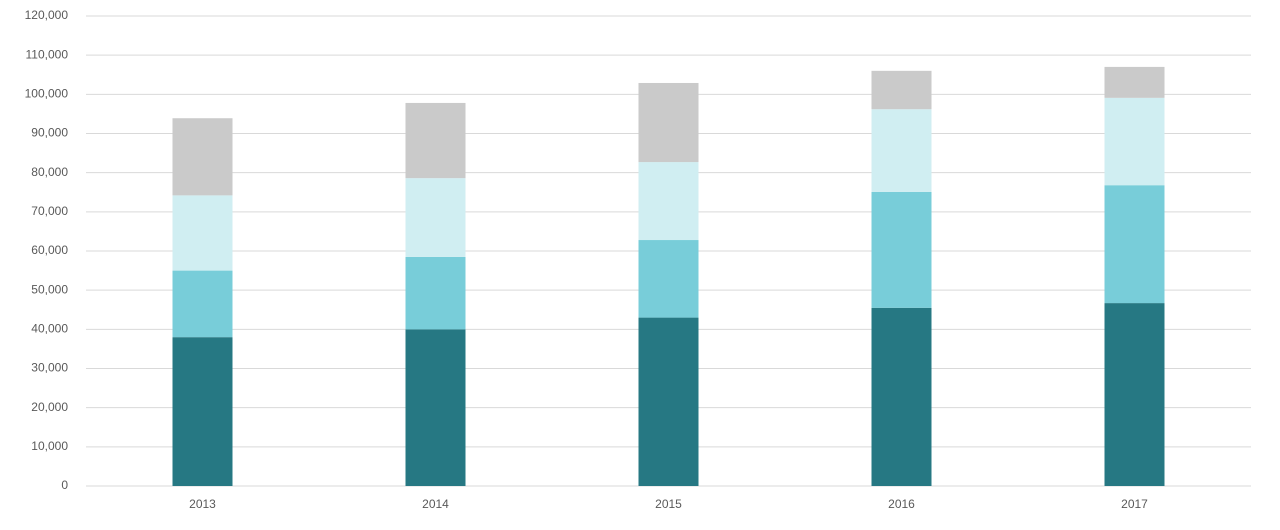  What do you see at coordinates (1134, 504) in the screenshot?
I see `x-tick-label: 2017` at bounding box center [1134, 504].